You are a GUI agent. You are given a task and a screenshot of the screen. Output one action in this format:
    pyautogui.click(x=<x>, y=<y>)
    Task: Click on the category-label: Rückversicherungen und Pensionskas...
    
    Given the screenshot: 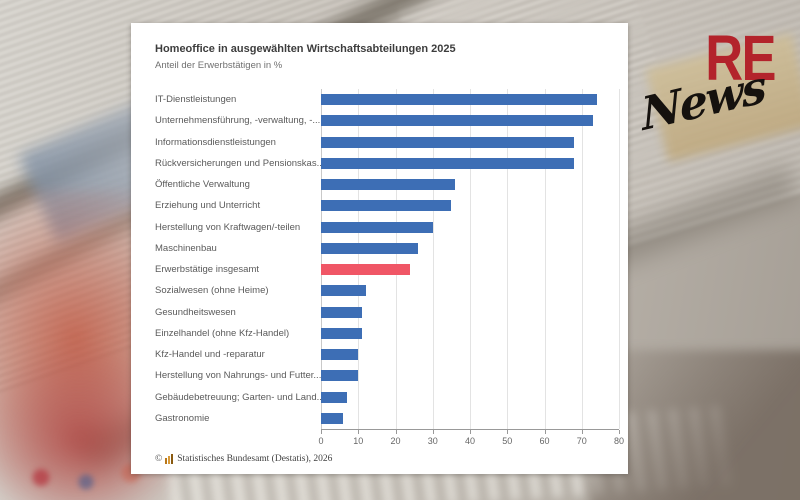 What is the action you would take?
    pyautogui.click(x=238, y=163)
    